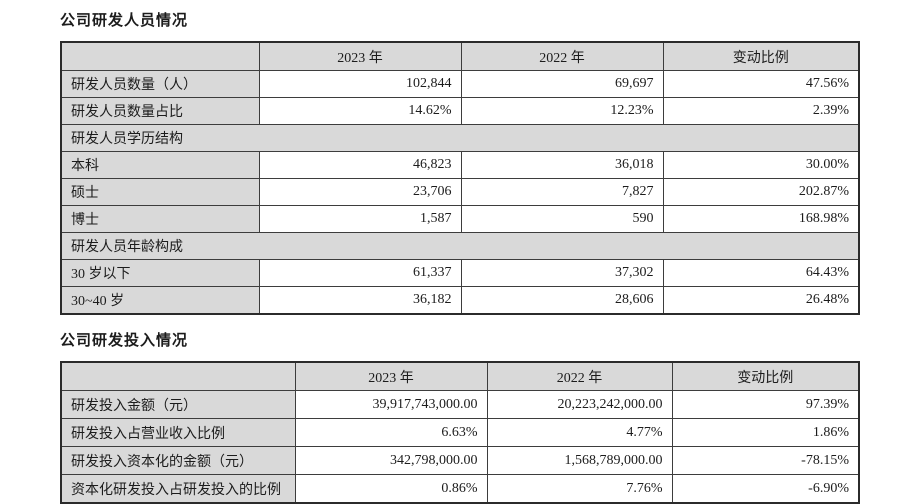 The height and width of the screenshot is (504, 906). I want to click on table-row: 30 岁以下 61,337 37,302 64.43%, so click(460, 273).